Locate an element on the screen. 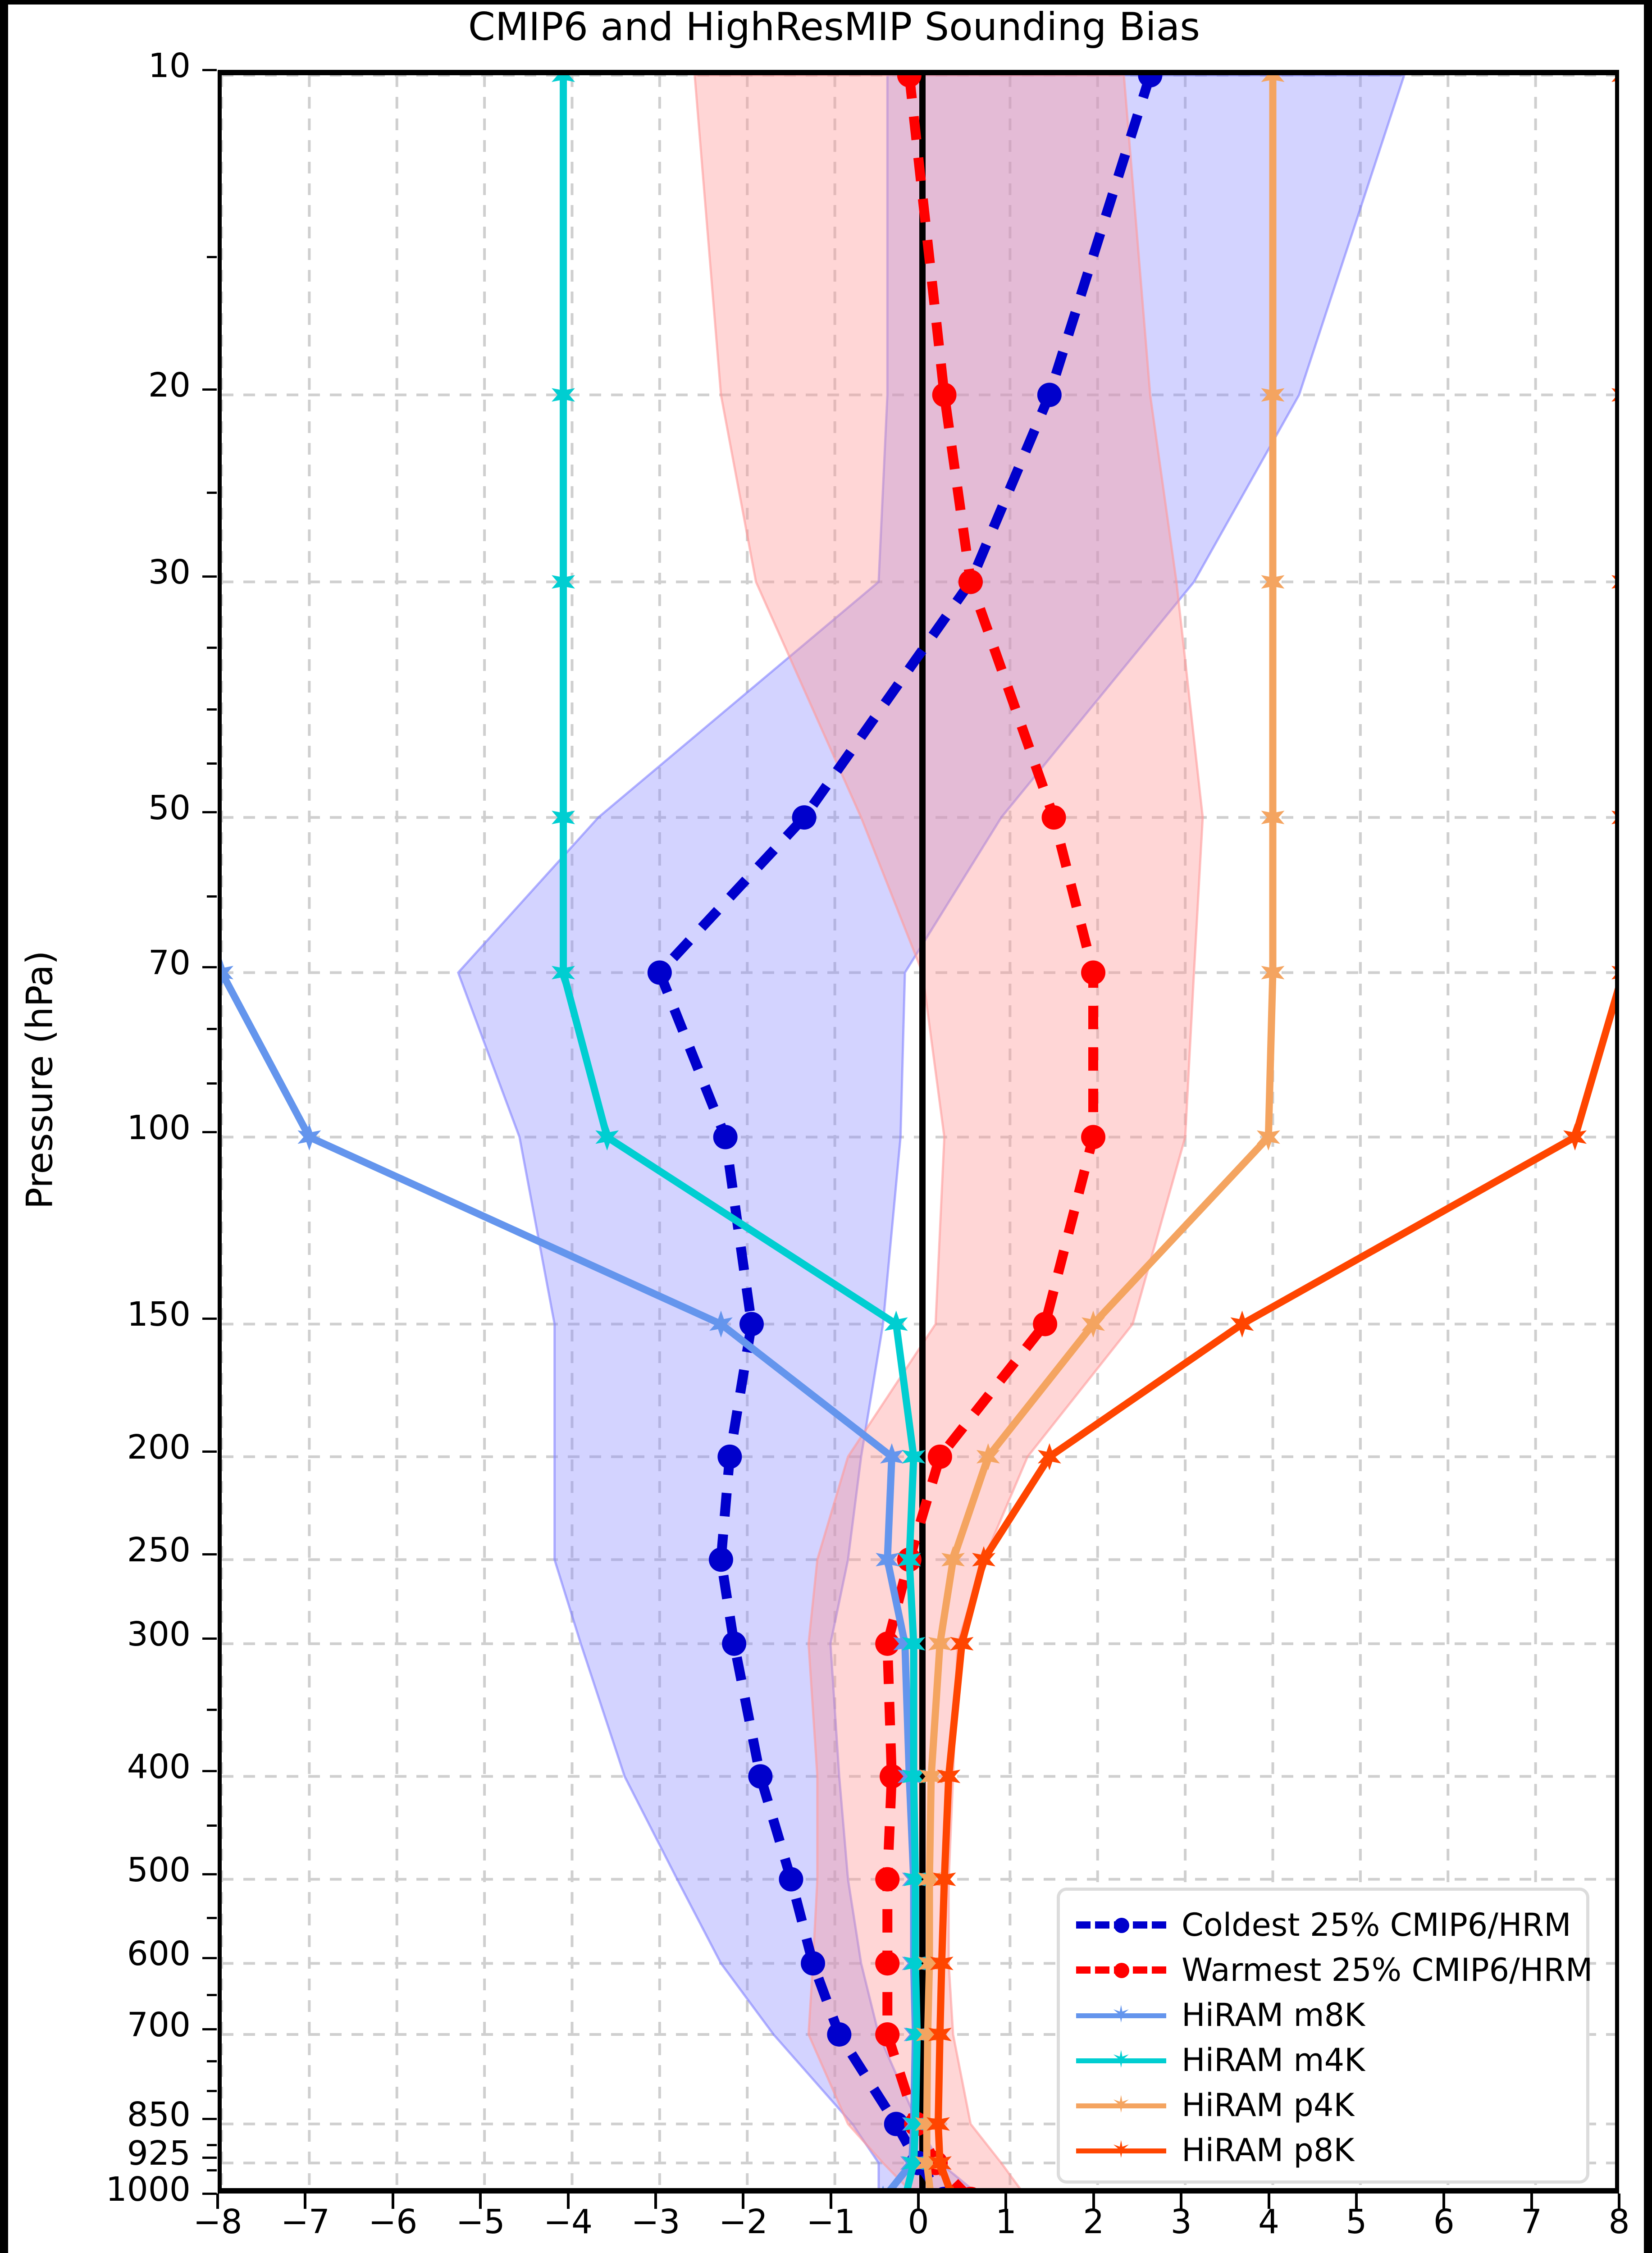  legend-item-2: ✶ HiRAM m8K is located at coordinates (1331, 2015).